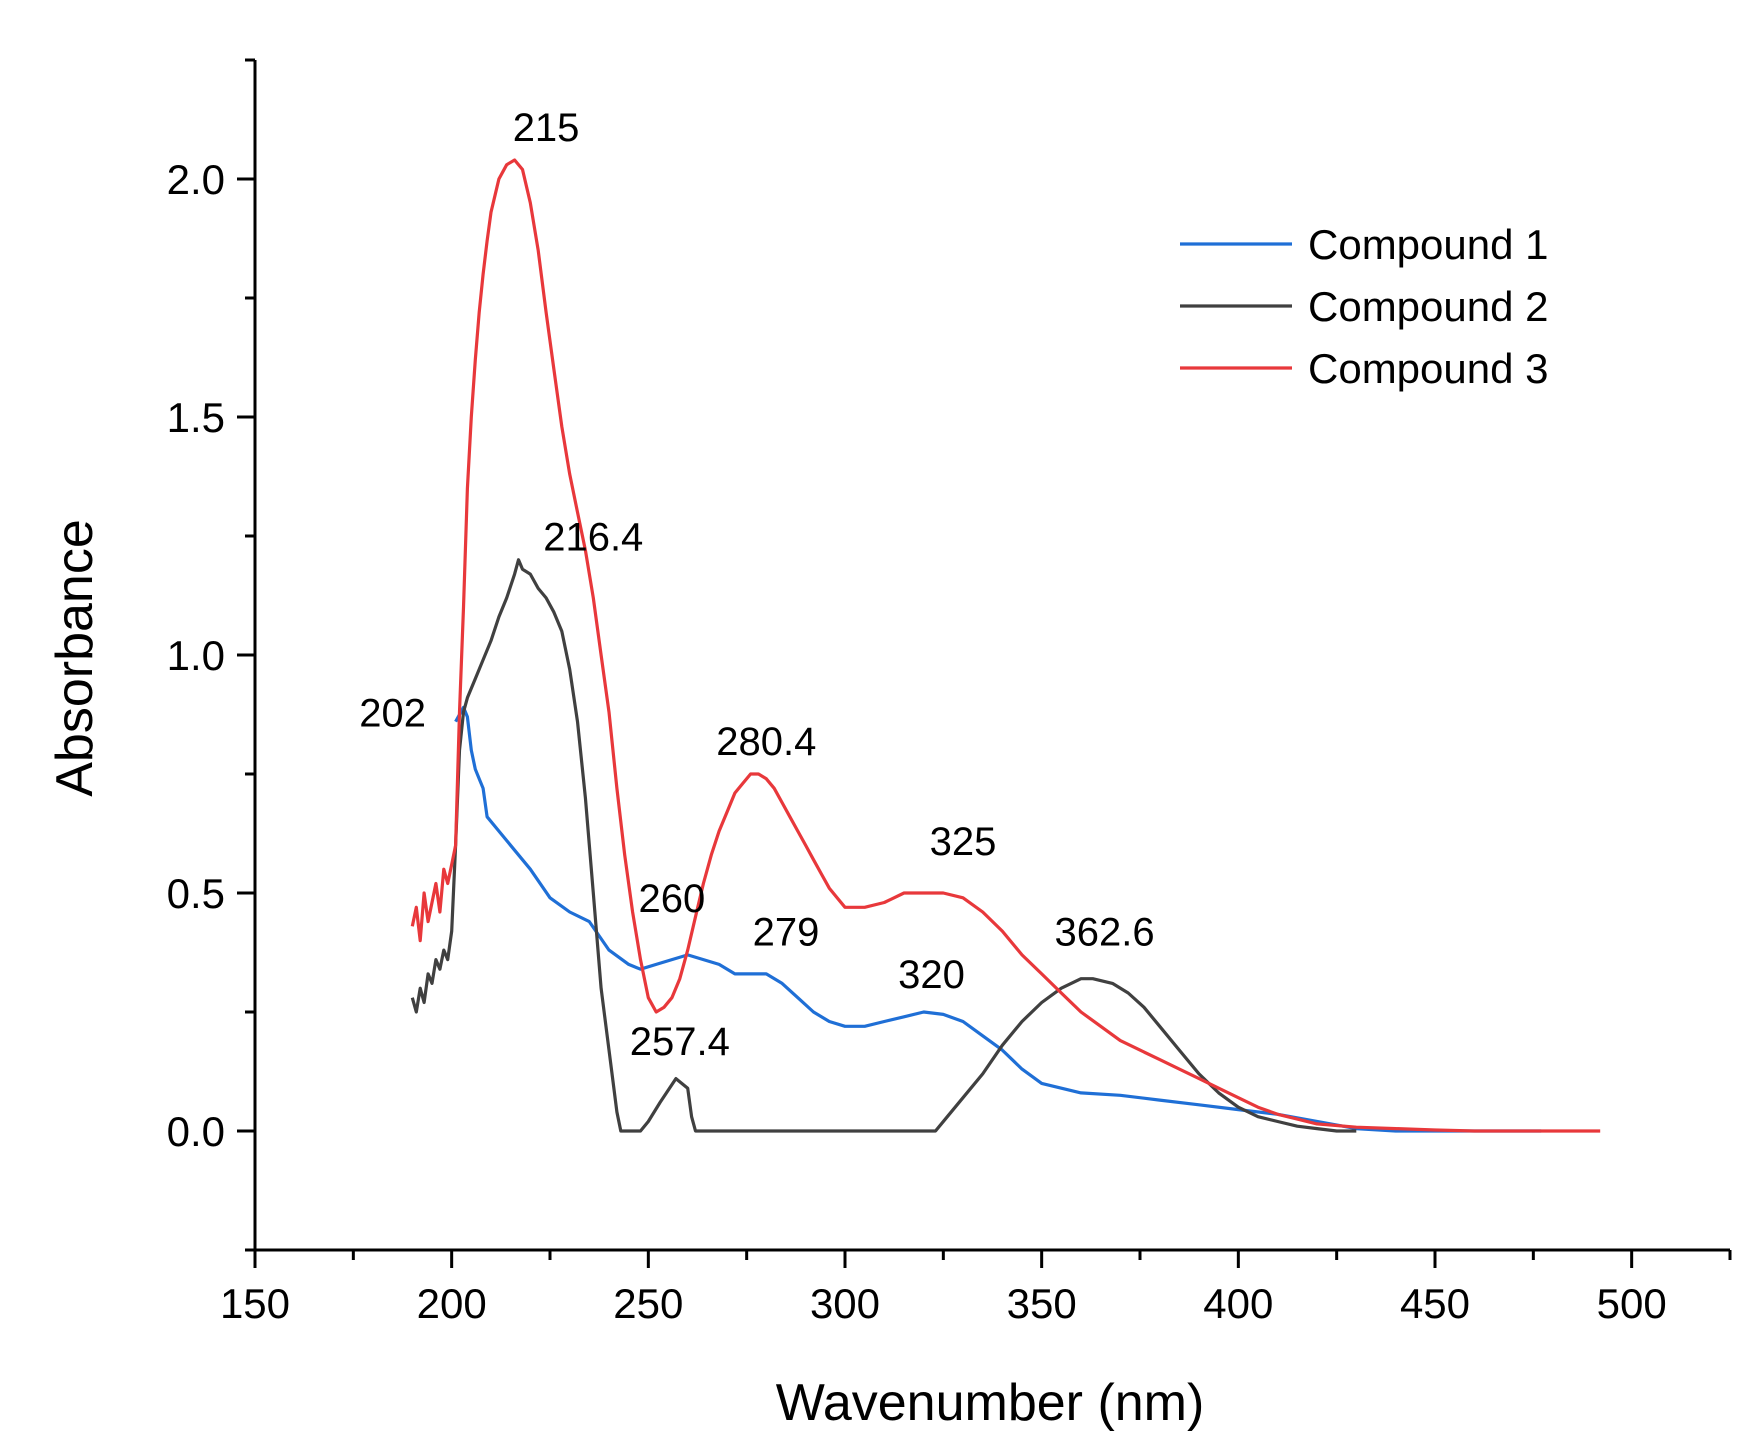  What do you see at coordinates (1428, 244) in the screenshot?
I see `legend-label-1: Compound 1` at bounding box center [1428, 244].